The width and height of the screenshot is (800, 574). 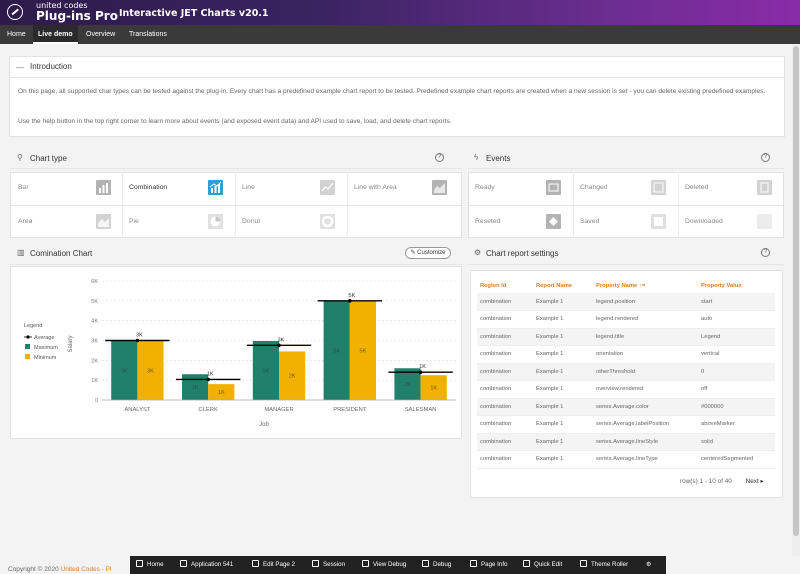 What do you see at coordinates (94, 381) in the screenshot?
I see `y-tick-label: 1K` at bounding box center [94, 381].